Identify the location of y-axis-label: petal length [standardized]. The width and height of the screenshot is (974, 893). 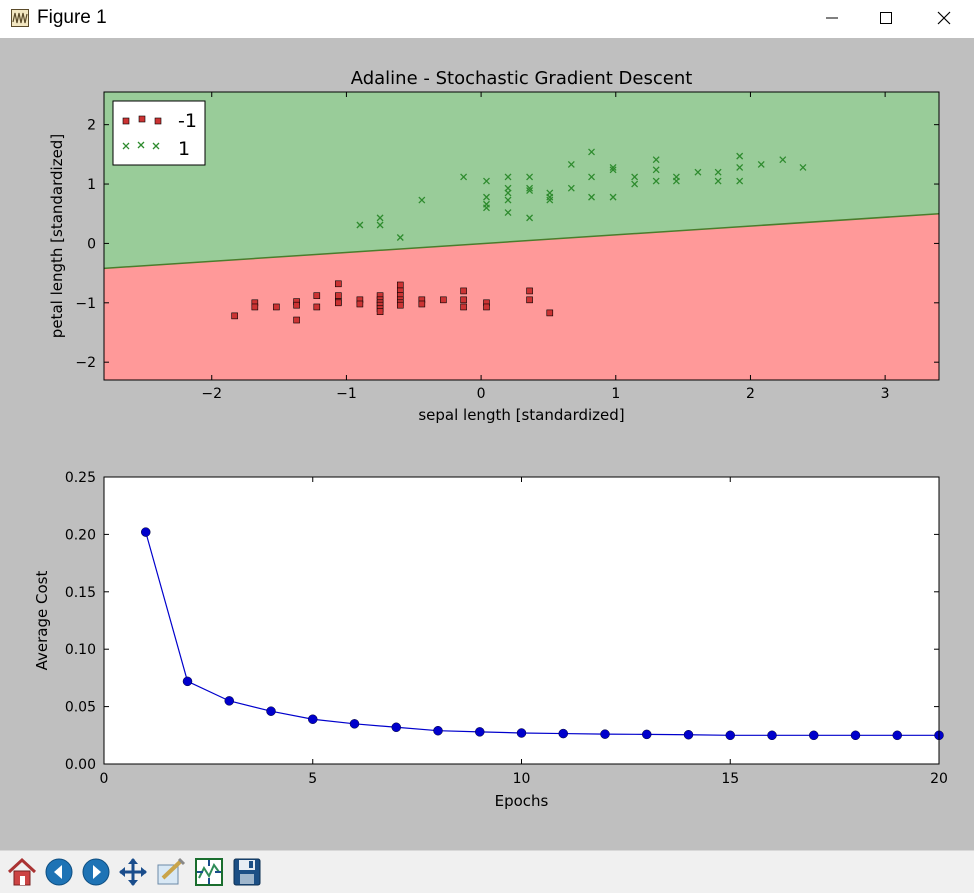
(57, 236).